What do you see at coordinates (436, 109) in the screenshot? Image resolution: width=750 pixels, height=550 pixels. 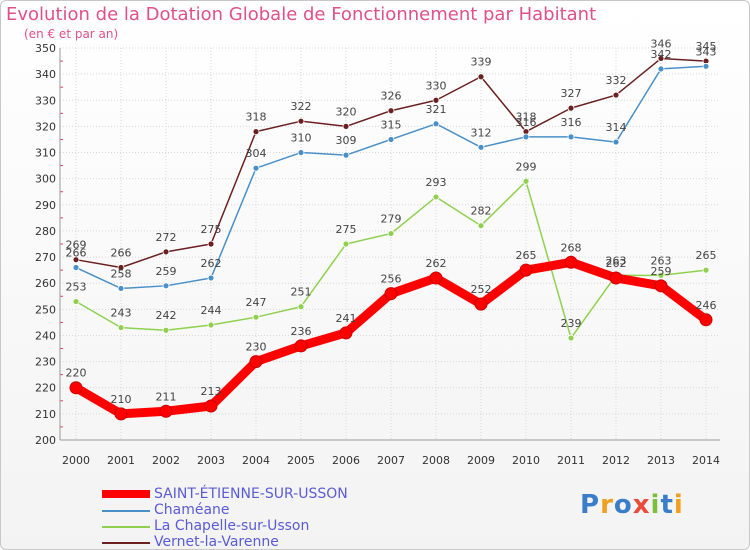 I see `data-label: 321` at bounding box center [436, 109].